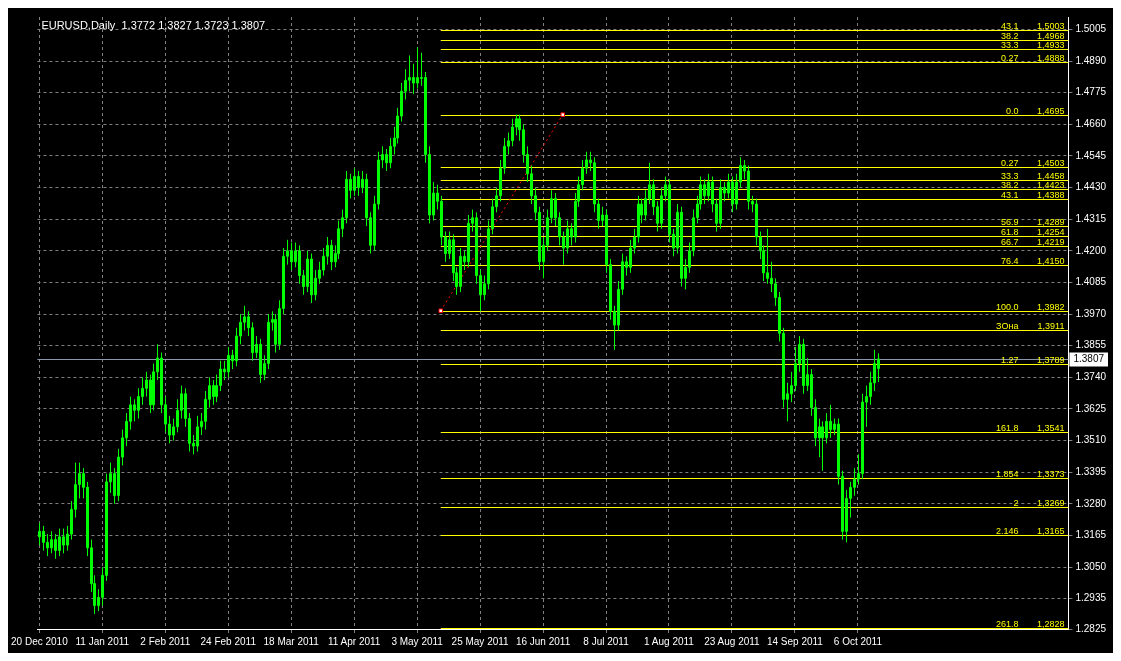 The width and height of the screenshot is (1121, 661). Describe the element at coordinates (1050, 110) in the screenshot. I see `annotation: 1,4695` at that location.